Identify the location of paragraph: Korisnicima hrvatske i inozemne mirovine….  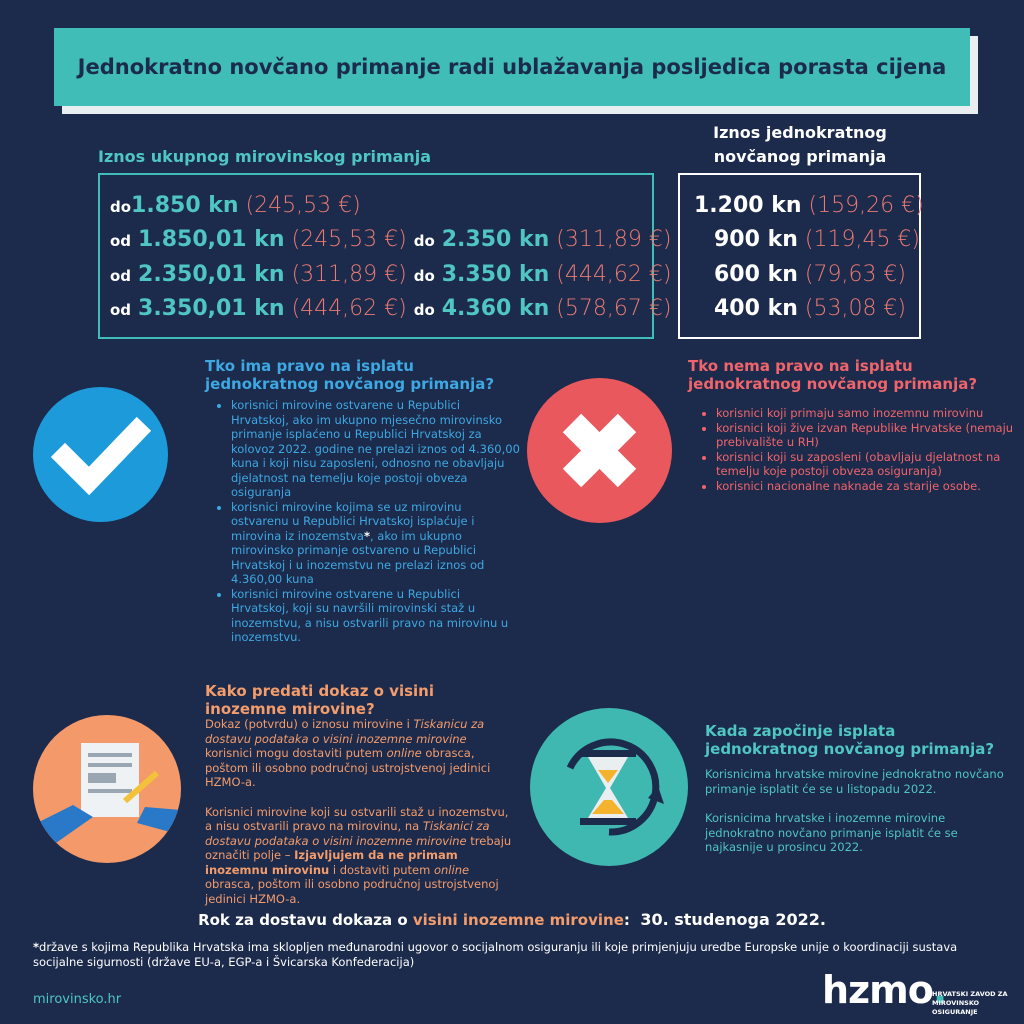
(831, 832).